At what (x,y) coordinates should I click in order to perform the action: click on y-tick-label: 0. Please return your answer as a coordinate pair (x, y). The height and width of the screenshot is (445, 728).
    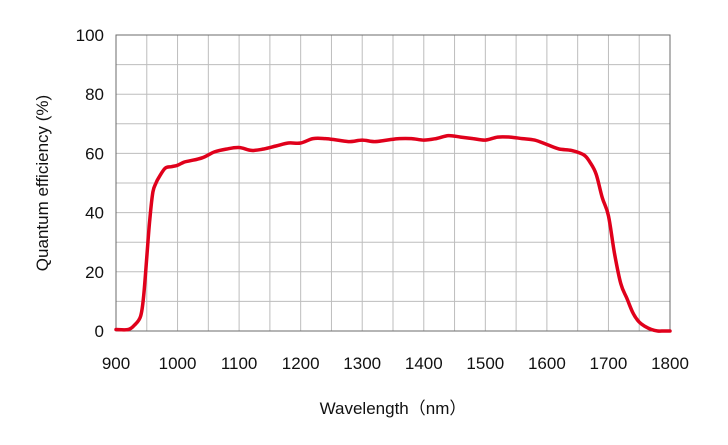
    Looking at the image, I should click on (99, 331).